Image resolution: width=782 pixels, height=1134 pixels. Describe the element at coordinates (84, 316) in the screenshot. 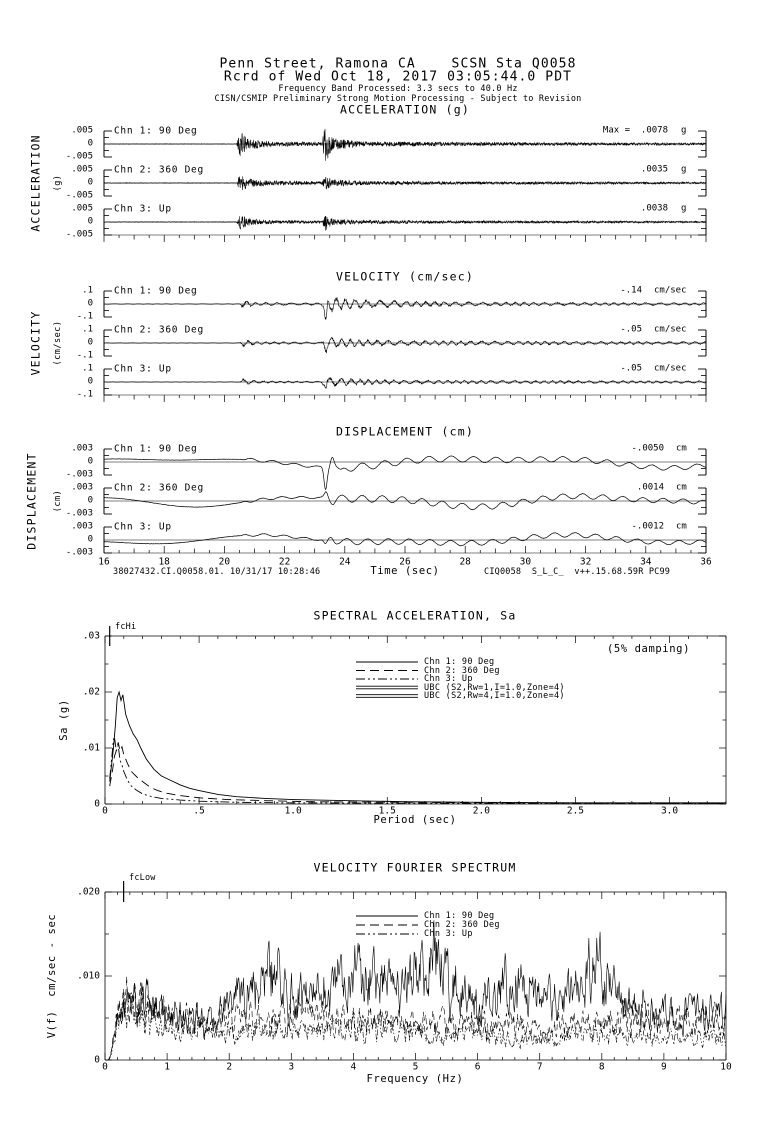

I see `ytick-label: -.1` at that location.